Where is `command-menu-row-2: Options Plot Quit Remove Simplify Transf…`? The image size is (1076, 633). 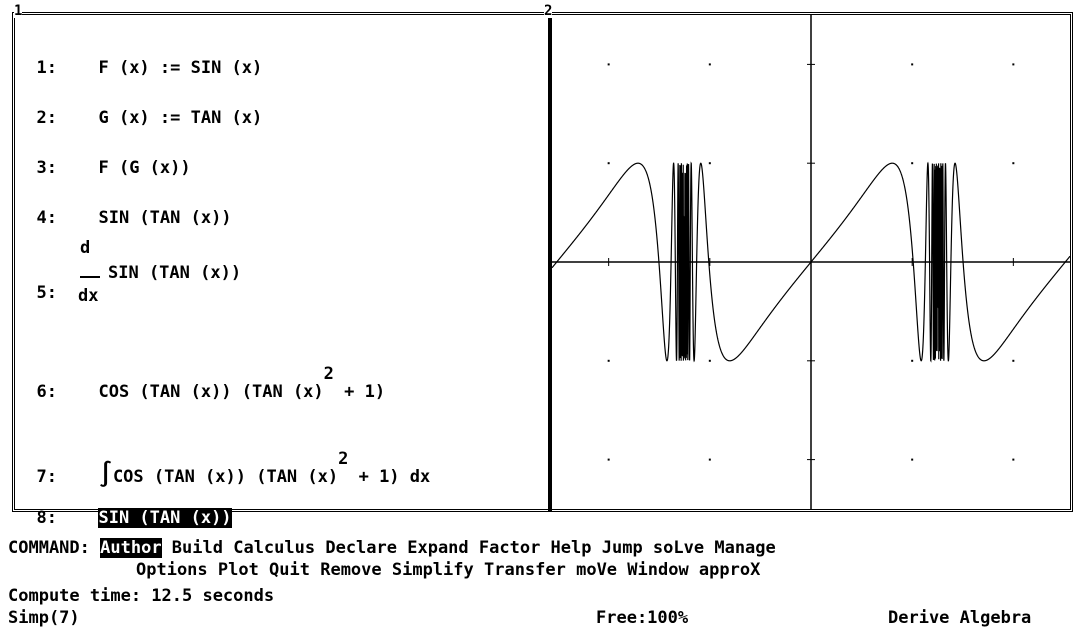
command-menu-row-2: Options Plot Quit Remove Simplify Transf… is located at coordinates (448, 570).